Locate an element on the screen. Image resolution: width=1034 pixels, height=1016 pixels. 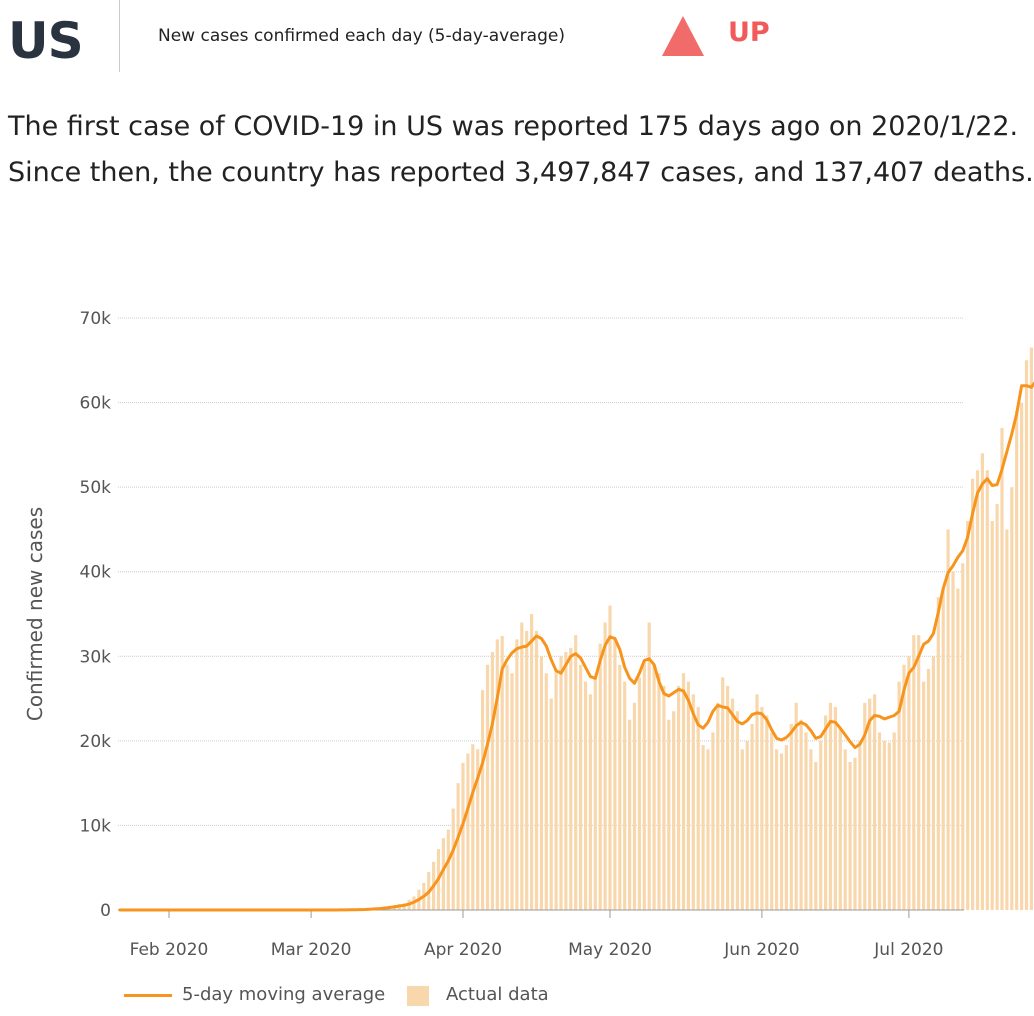
x-tick-label: Jun 2020 is located at coordinates (761, 950).